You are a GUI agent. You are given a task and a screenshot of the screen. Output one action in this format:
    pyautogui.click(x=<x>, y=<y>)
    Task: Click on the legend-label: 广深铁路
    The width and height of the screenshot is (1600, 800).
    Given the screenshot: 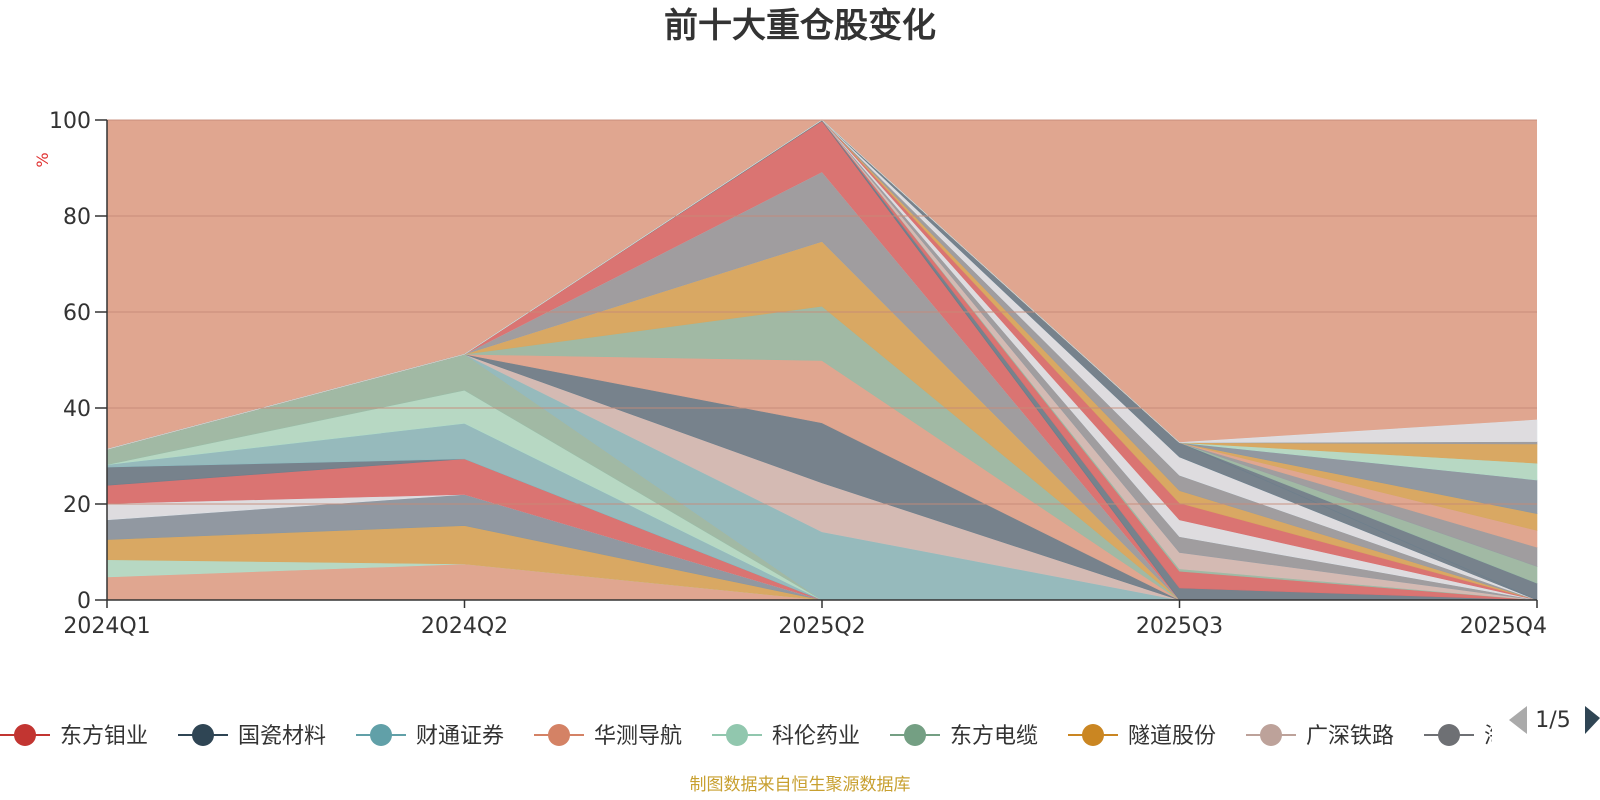 What is the action you would take?
    pyautogui.click(x=1350, y=736)
    